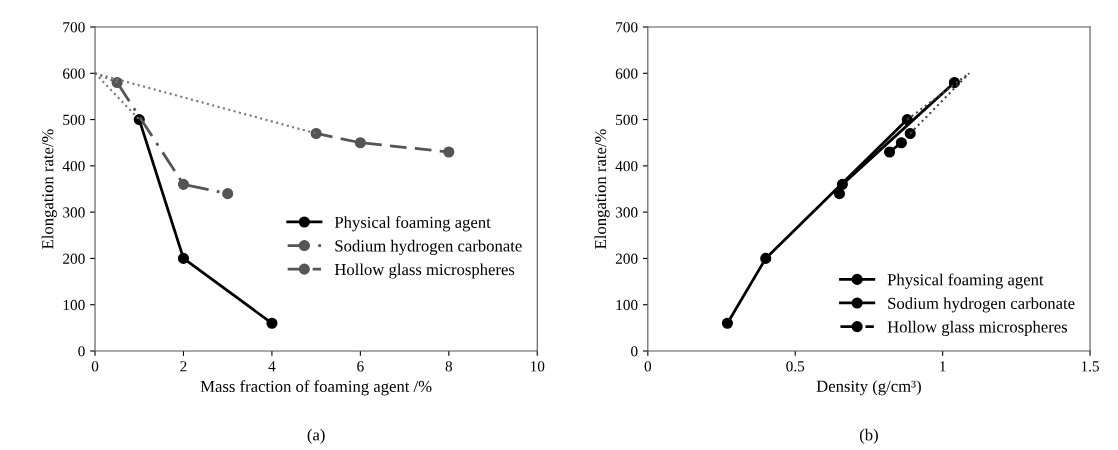 This screenshot has width=1118, height=450. I want to click on x-axis-title: Density (g/cm³), so click(868, 388).